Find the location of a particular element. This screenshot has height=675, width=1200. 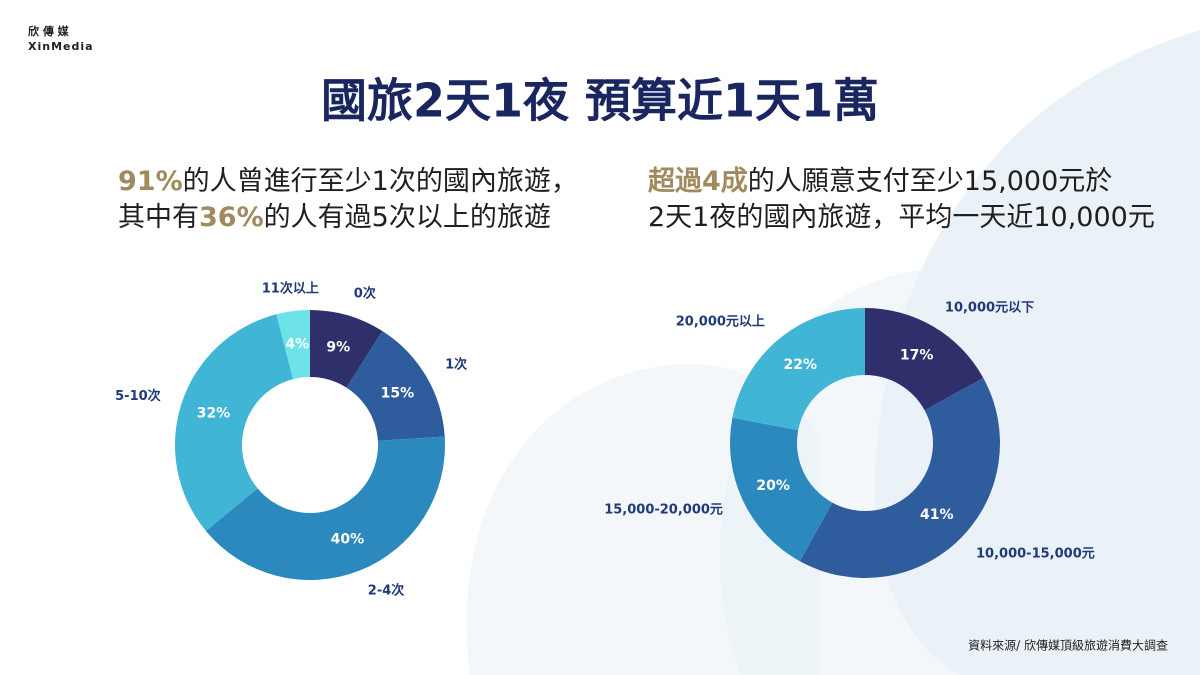

subtitle-text: 的人有過5次以上的旅遊 is located at coordinates (407, 217).